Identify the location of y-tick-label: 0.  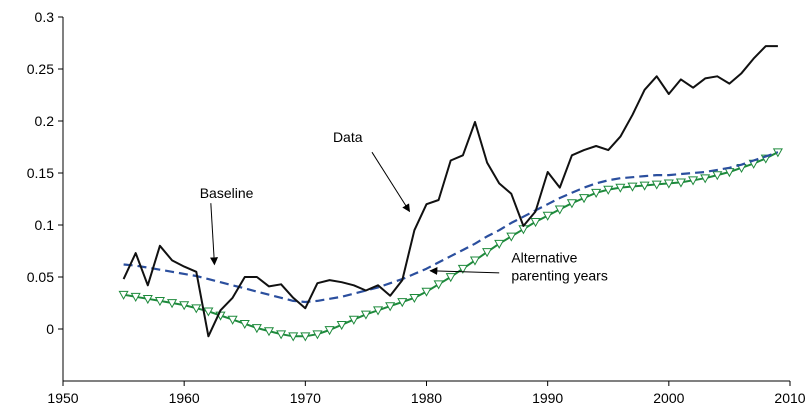
(50, 329).